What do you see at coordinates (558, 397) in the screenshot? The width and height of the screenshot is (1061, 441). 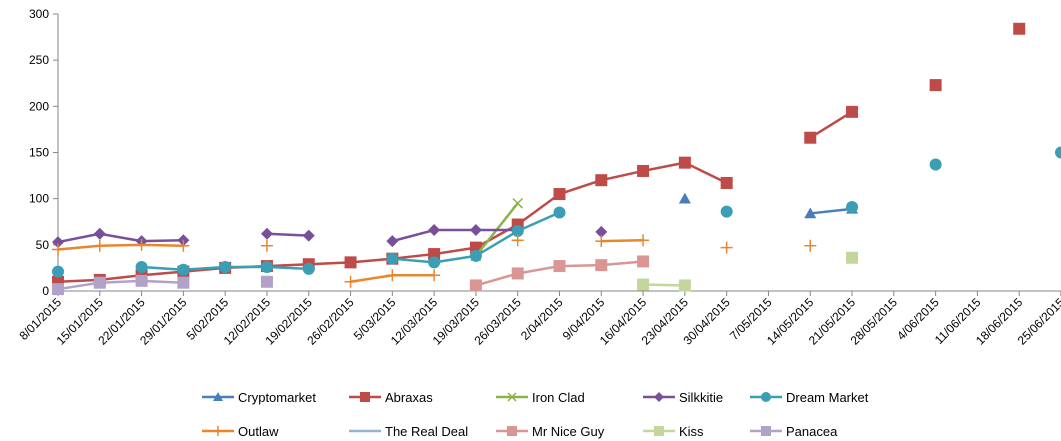 I see `legend-label-iron-clad: Iron Clad` at bounding box center [558, 397].